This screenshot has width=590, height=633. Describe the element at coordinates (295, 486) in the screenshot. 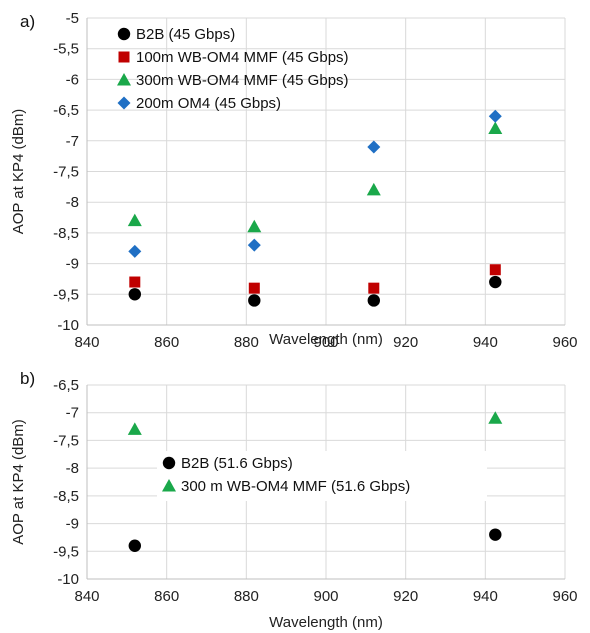

I see `legend-label: 300 m WB-OM4 MMF (51.6 Gbps)` at that location.